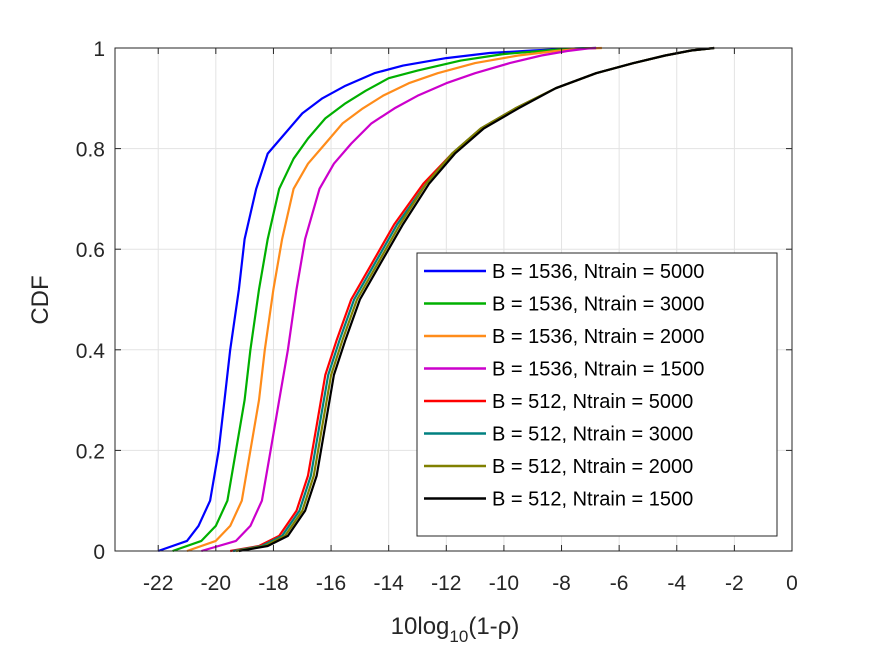 This screenshot has height=656, width=875. What do you see at coordinates (592, 467) in the screenshot?
I see `legend-label-7: B = 512, Ntrain = 2000` at bounding box center [592, 467].